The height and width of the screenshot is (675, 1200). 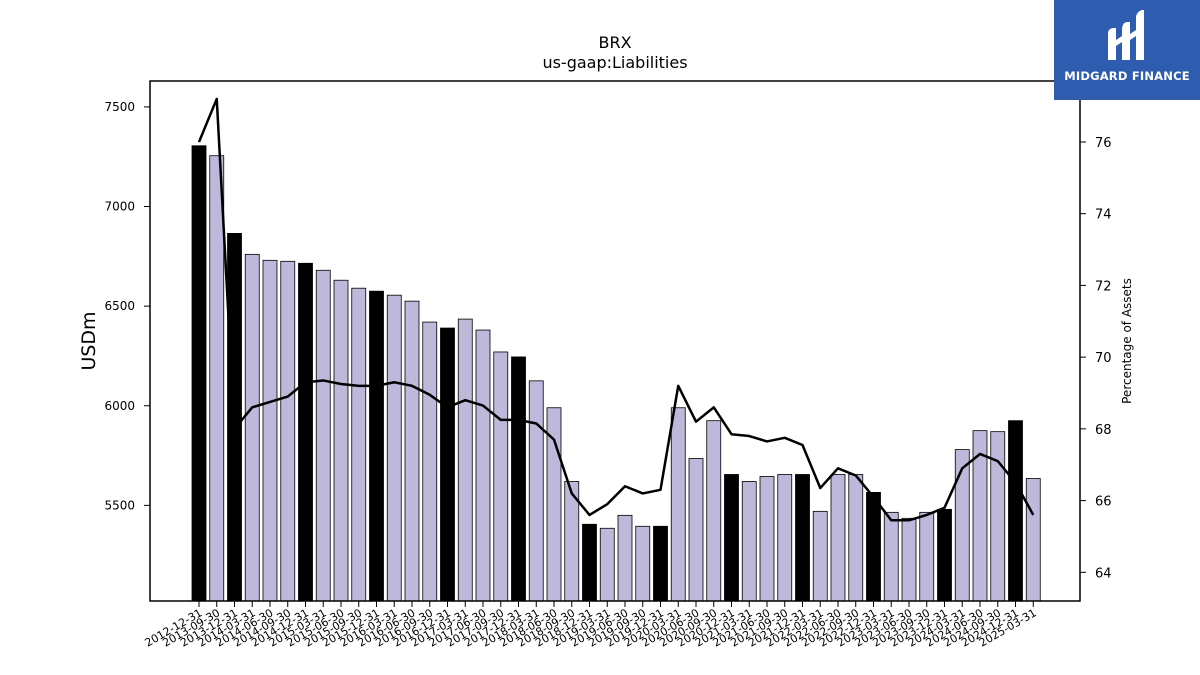 What do you see at coordinates (119, 306) in the screenshot?
I see `y-tick-label: 6500` at bounding box center [119, 306].